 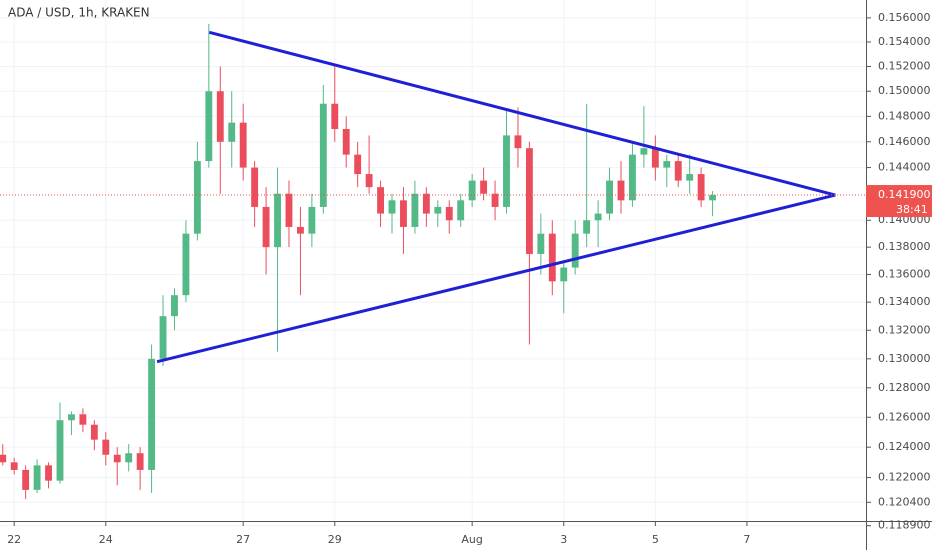 I want to click on y-tick-label: 0.138000, so click(x=904, y=246).